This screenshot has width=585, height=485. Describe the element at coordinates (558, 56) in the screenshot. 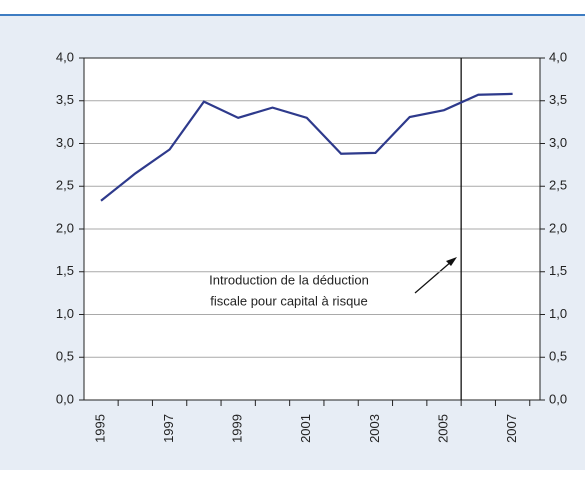

I see `y2-tick-label: 4,0` at that location.